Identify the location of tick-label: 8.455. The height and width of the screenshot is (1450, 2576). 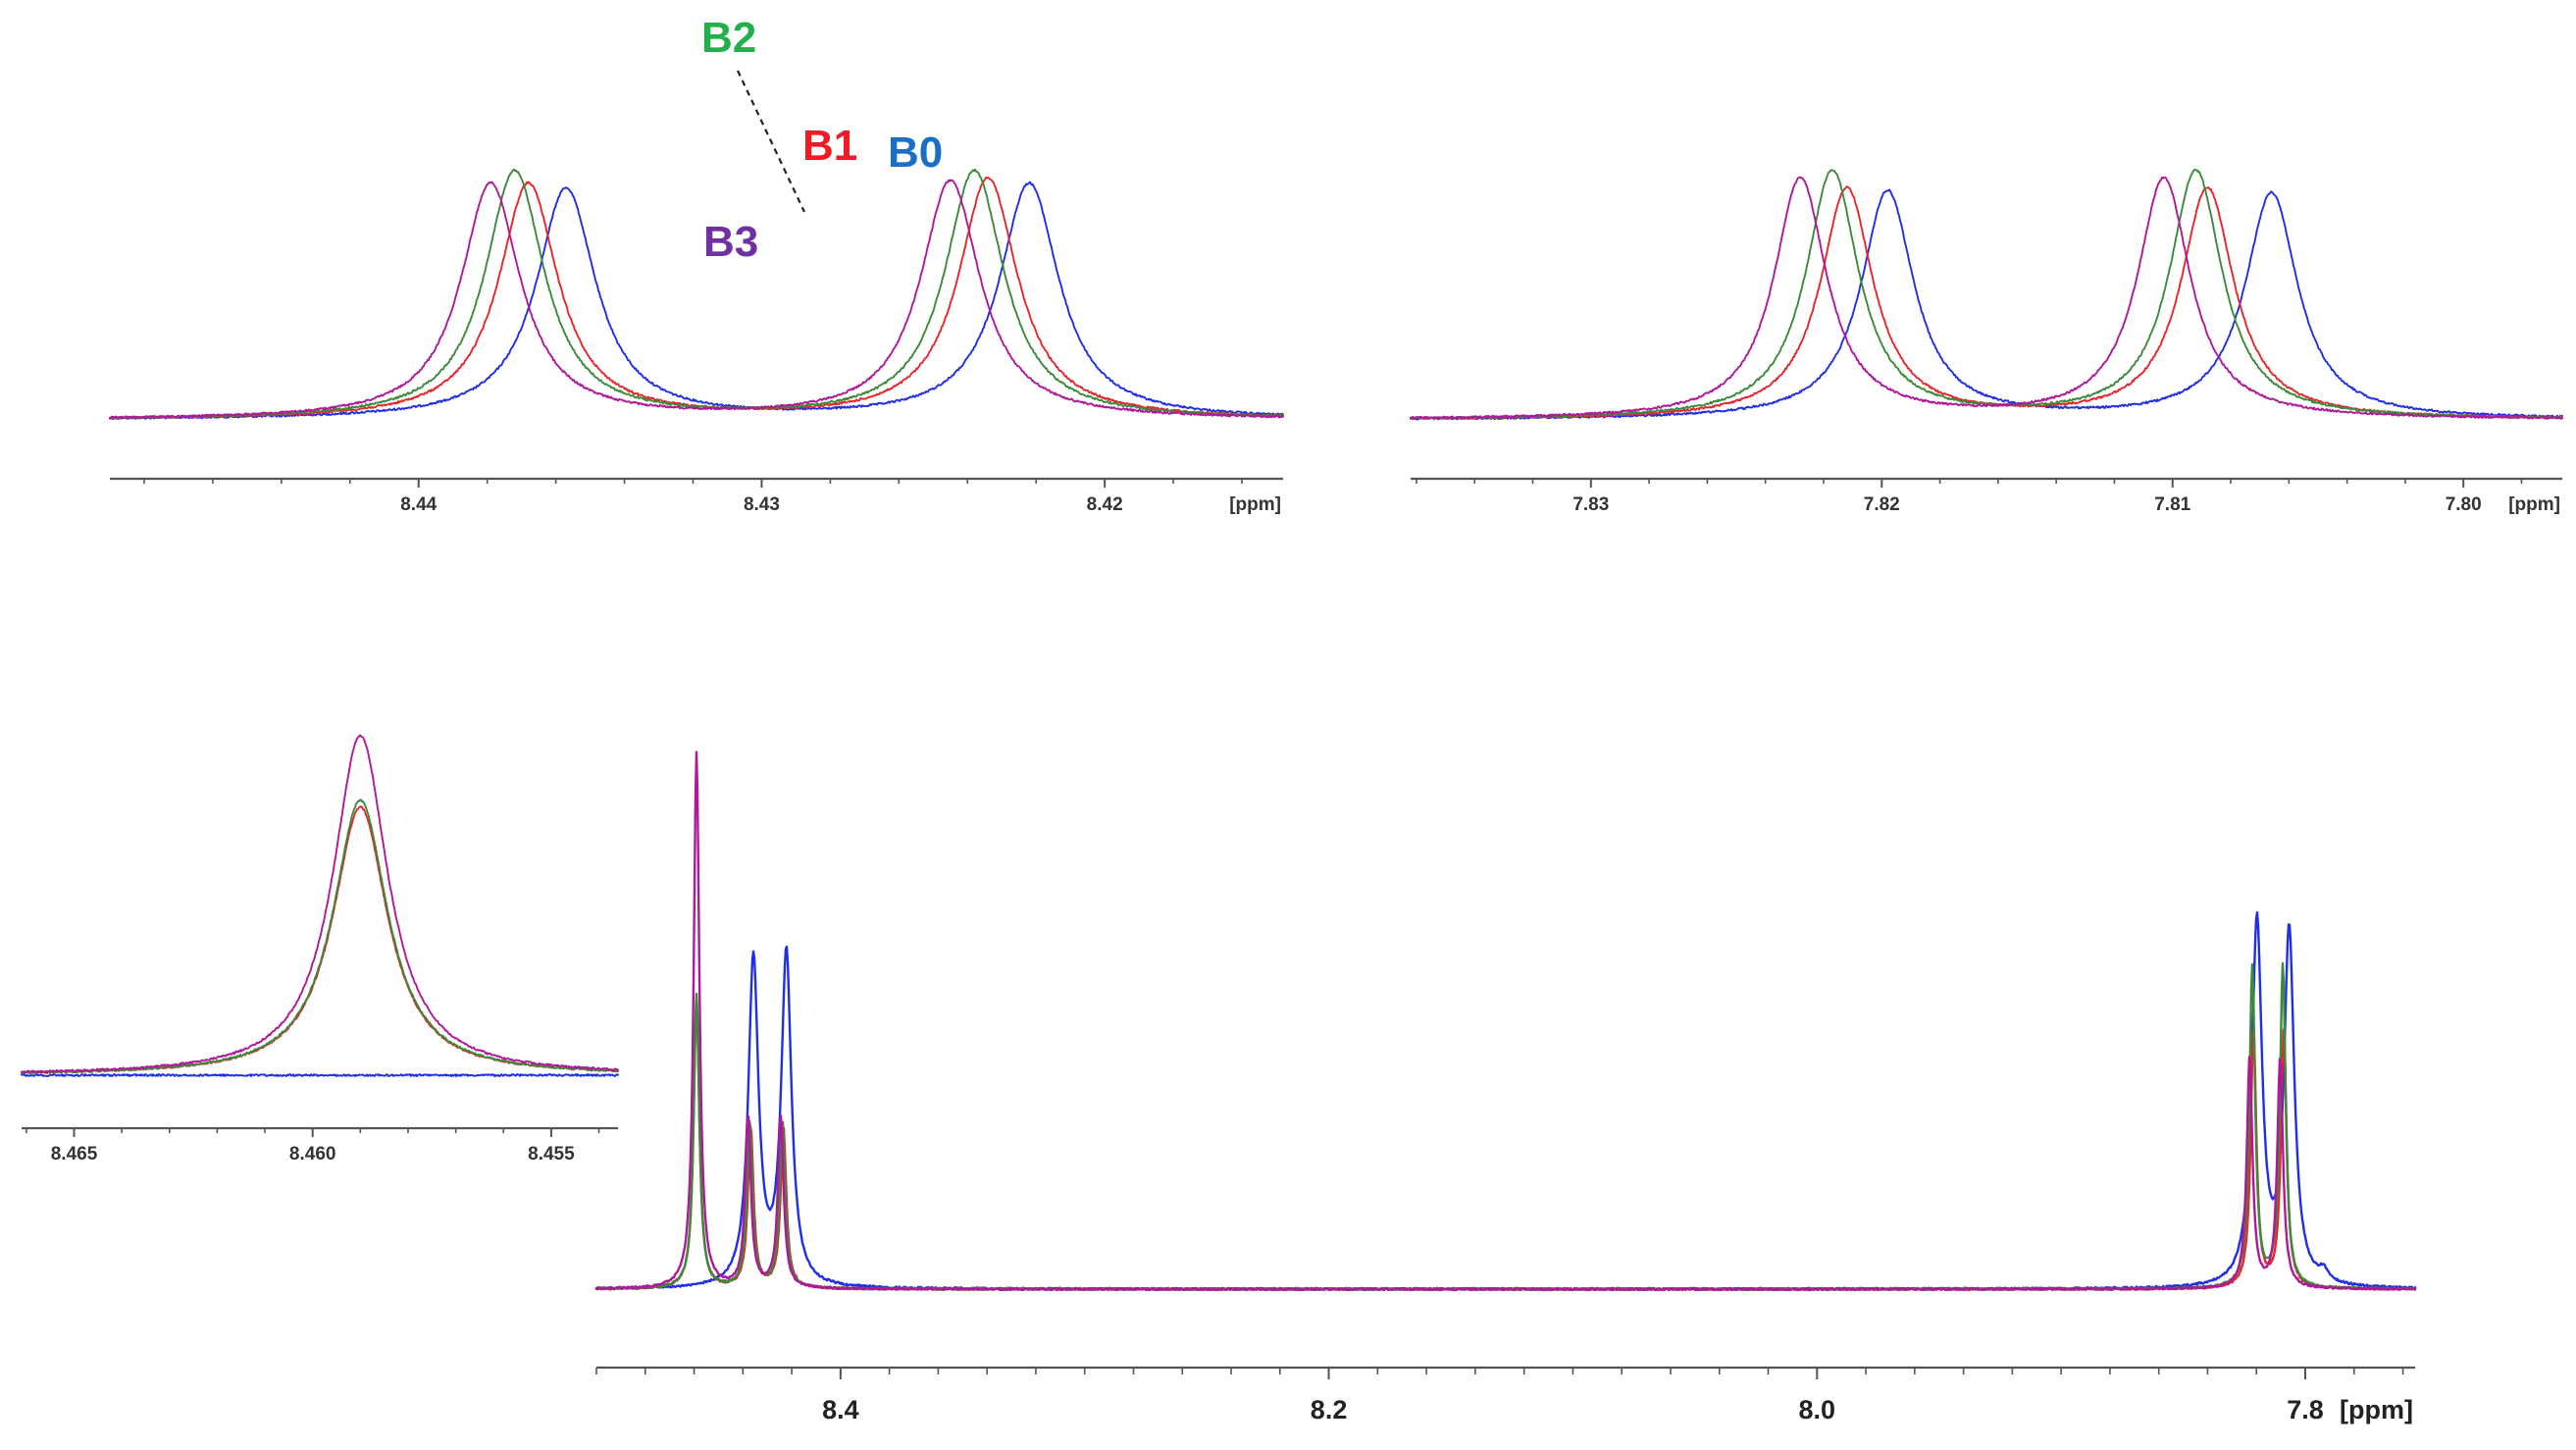
(551, 1154).